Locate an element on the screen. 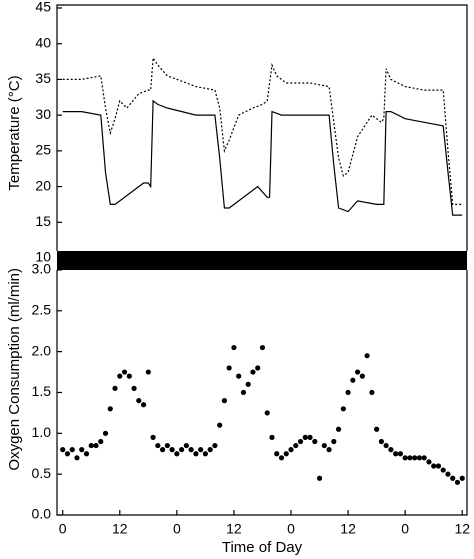 Image resolution: width=474 pixels, height=559 pixels. y-tick-label: 30 is located at coordinates (43, 114).